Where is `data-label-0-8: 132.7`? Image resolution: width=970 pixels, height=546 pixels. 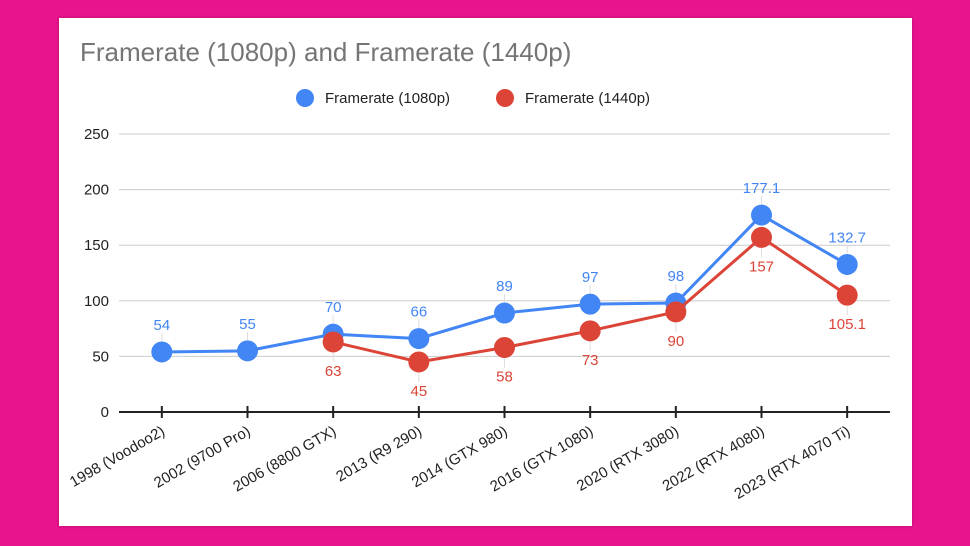 data-label-0-8: 132.7 is located at coordinates (847, 237).